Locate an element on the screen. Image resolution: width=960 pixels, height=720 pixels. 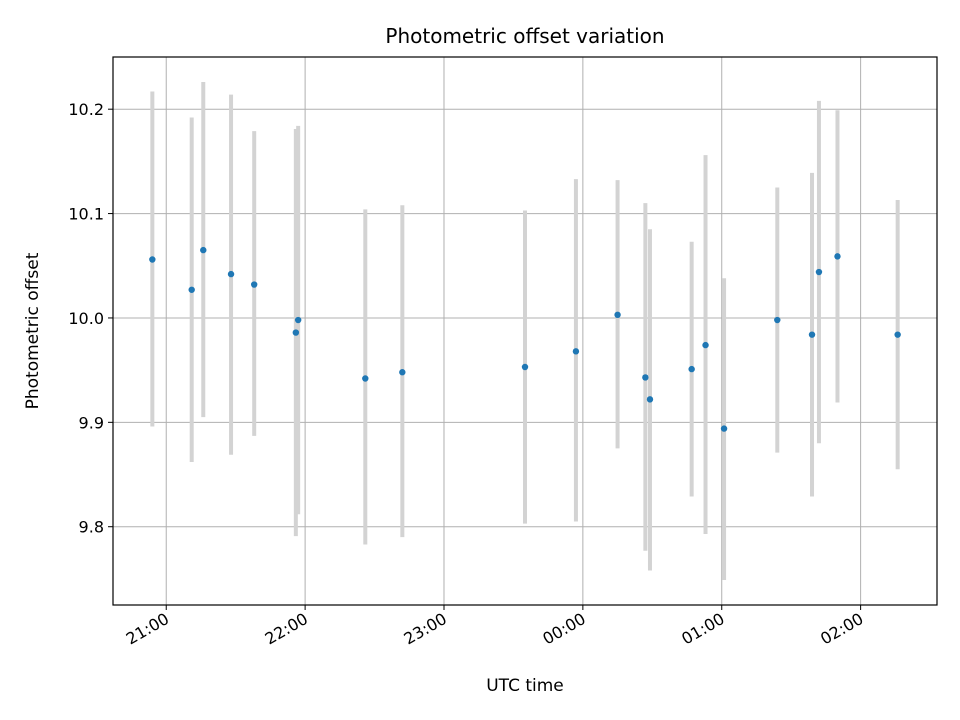
y-tick-label: 9.9 is located at coordinates (91, 422).